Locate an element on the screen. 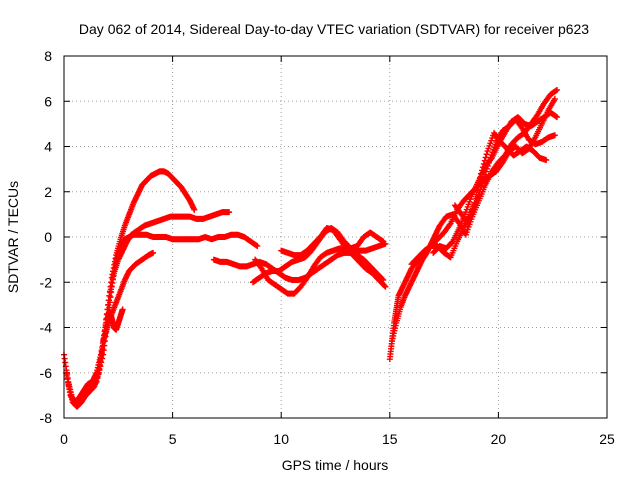 The image size is (640, 480). x-tick-label: 15 is located at coordinates (390, 439).